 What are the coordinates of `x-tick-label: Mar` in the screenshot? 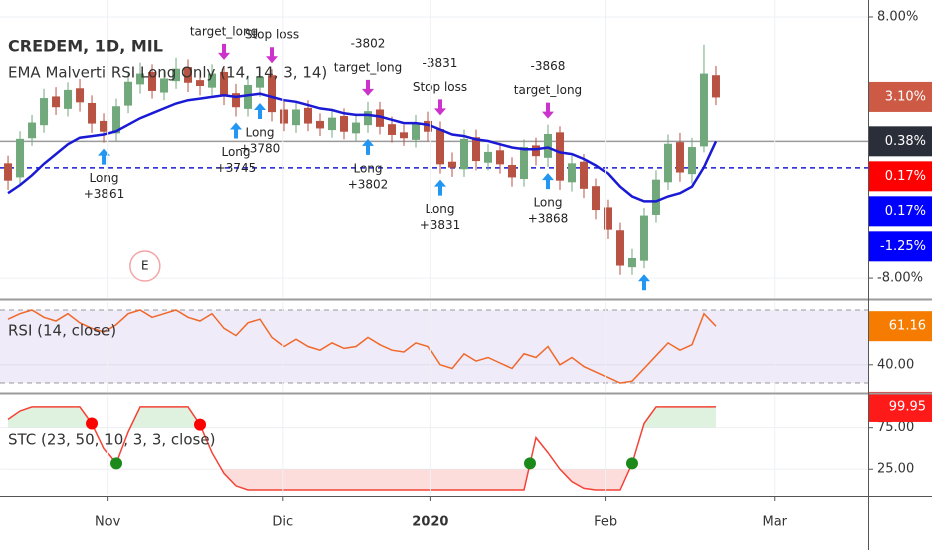 It's located at (775, 522).